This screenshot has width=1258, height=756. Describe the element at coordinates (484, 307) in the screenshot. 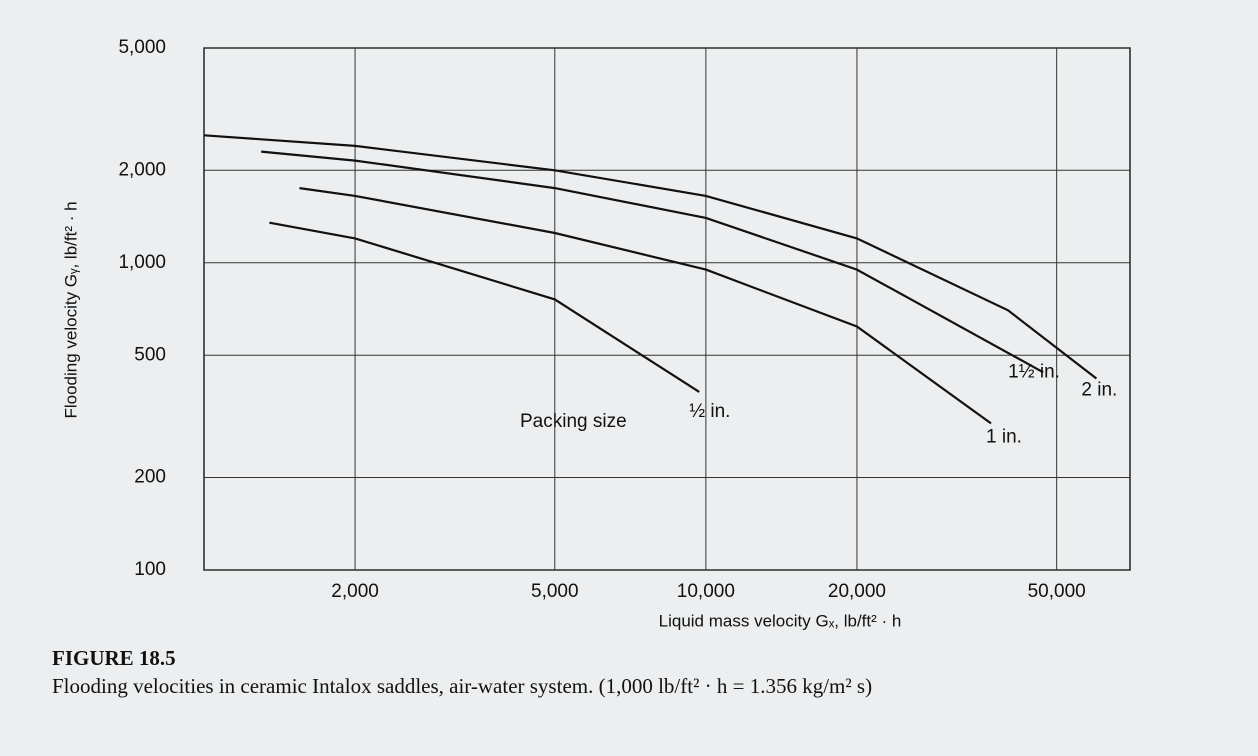

I see `curve` at that location.